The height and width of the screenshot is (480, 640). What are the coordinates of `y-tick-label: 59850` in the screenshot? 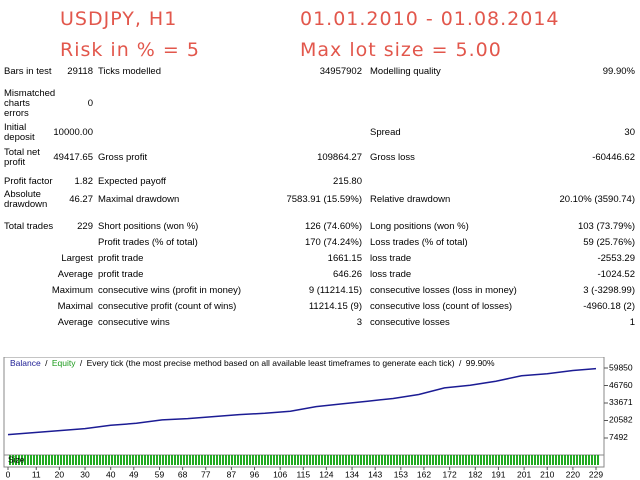 It's located at (621, 367).